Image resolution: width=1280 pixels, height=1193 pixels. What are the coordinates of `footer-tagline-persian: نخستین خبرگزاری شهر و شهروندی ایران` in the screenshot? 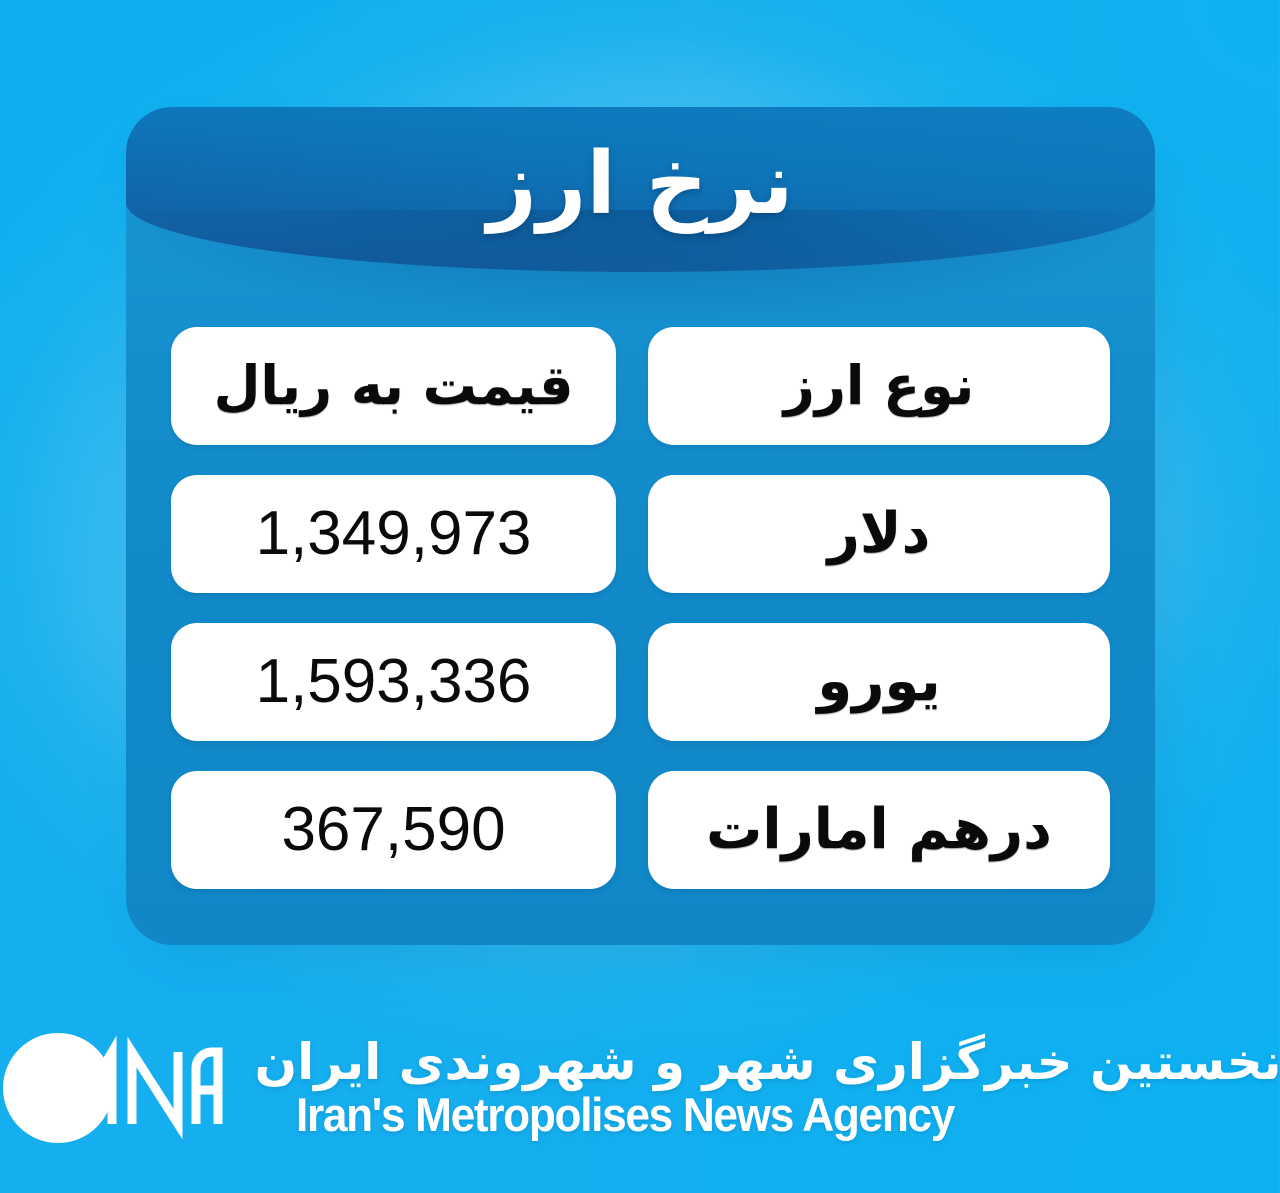 It's located at (767, 1061).